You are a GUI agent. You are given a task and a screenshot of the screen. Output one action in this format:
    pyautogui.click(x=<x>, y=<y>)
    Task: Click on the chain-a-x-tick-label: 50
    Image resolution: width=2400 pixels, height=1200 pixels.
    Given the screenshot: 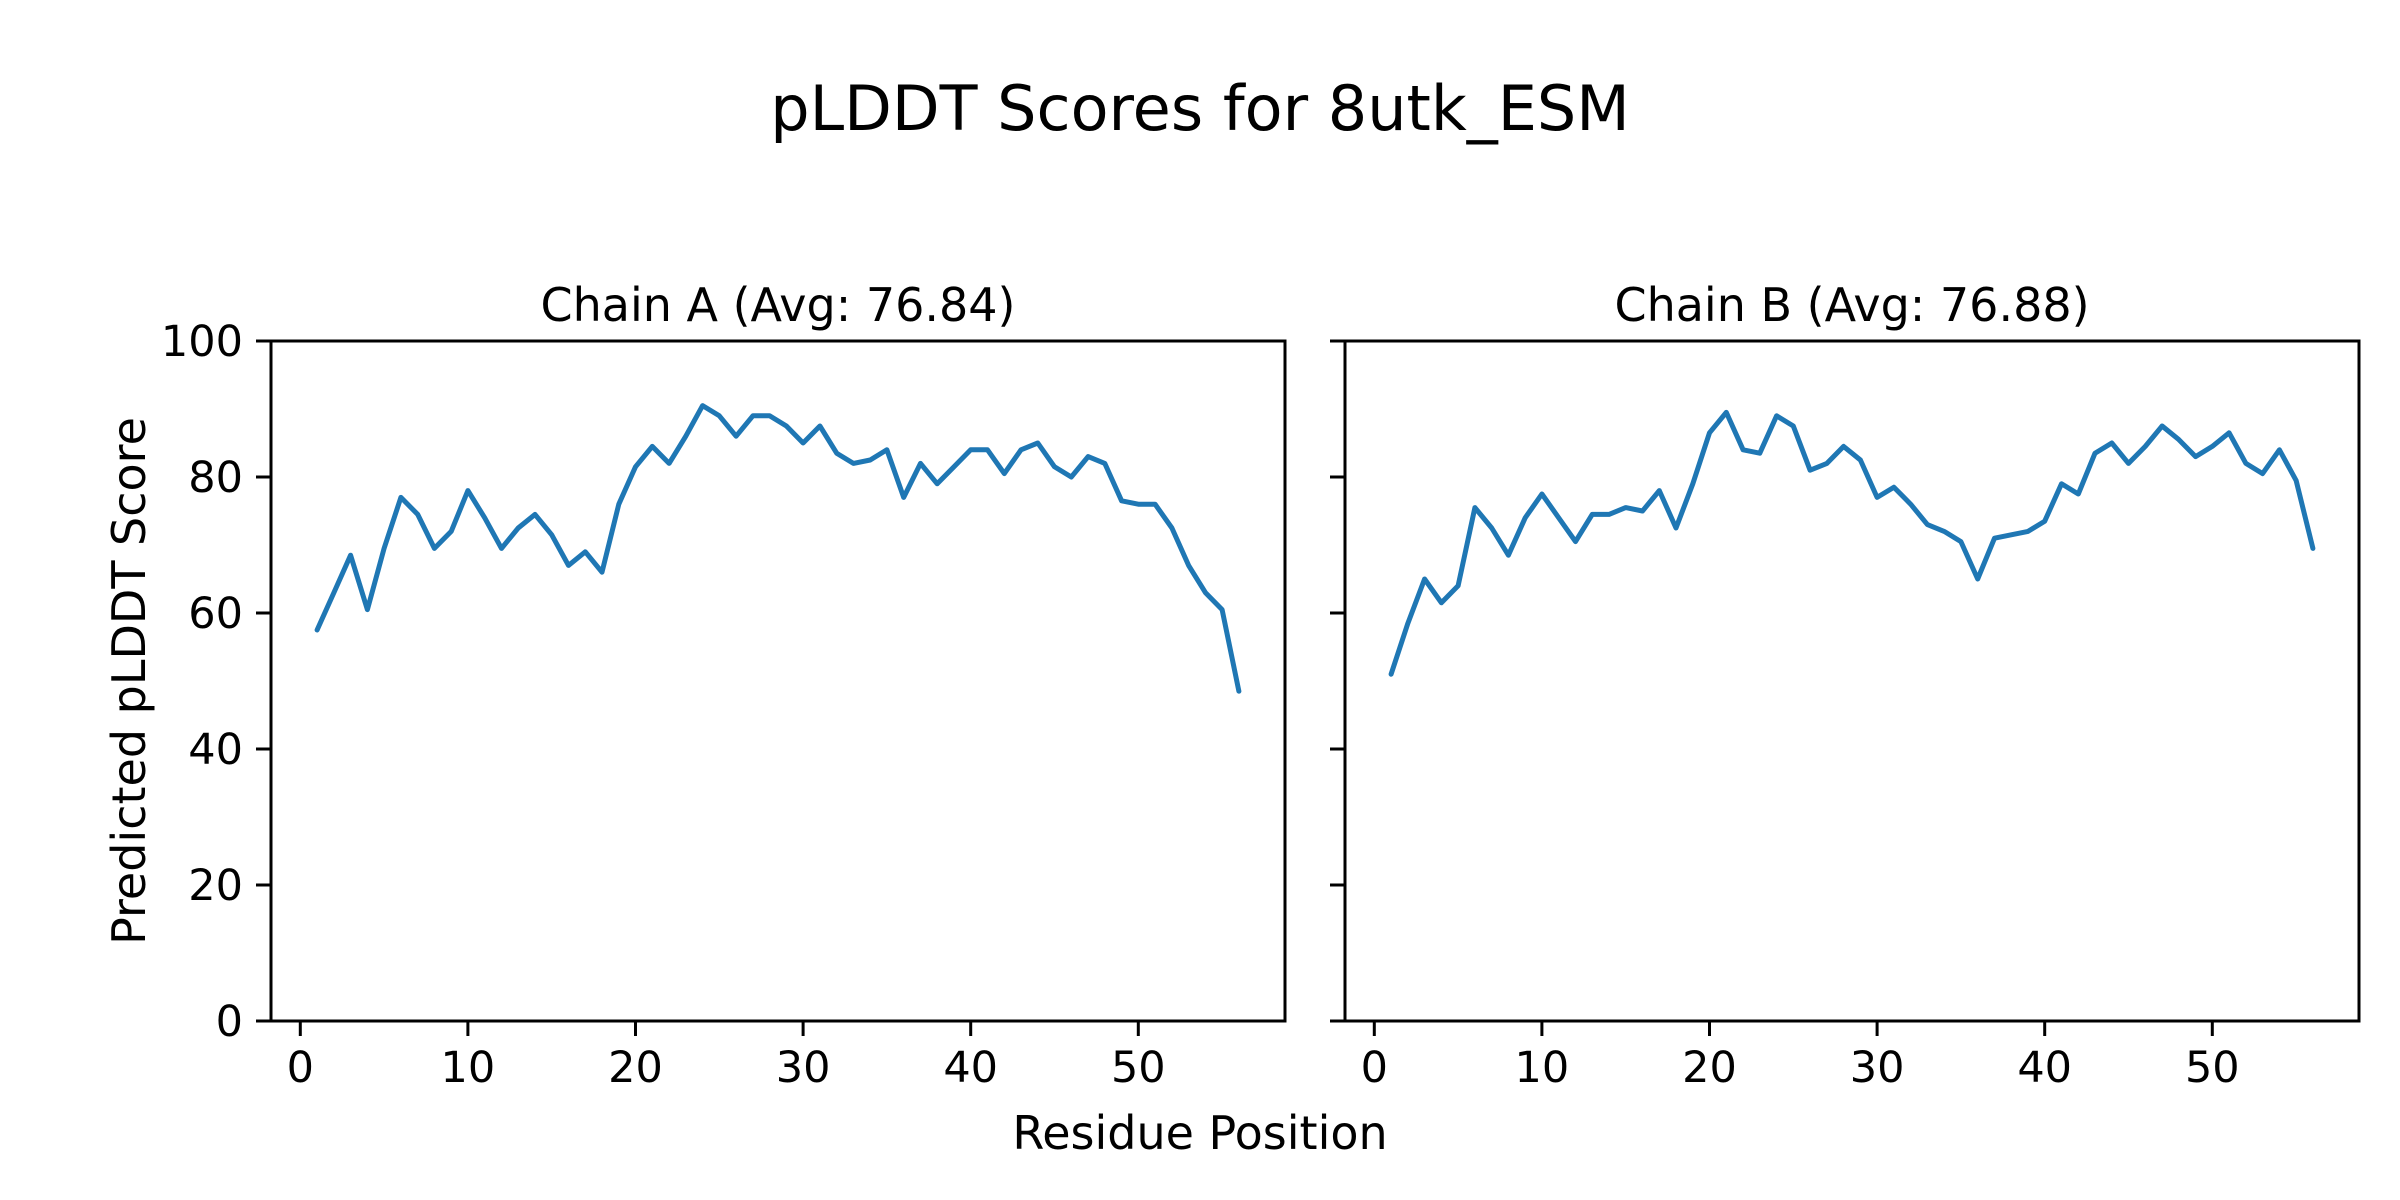 What is the action you would take?
    pyautogui.click(x=1138, y=1068)
    